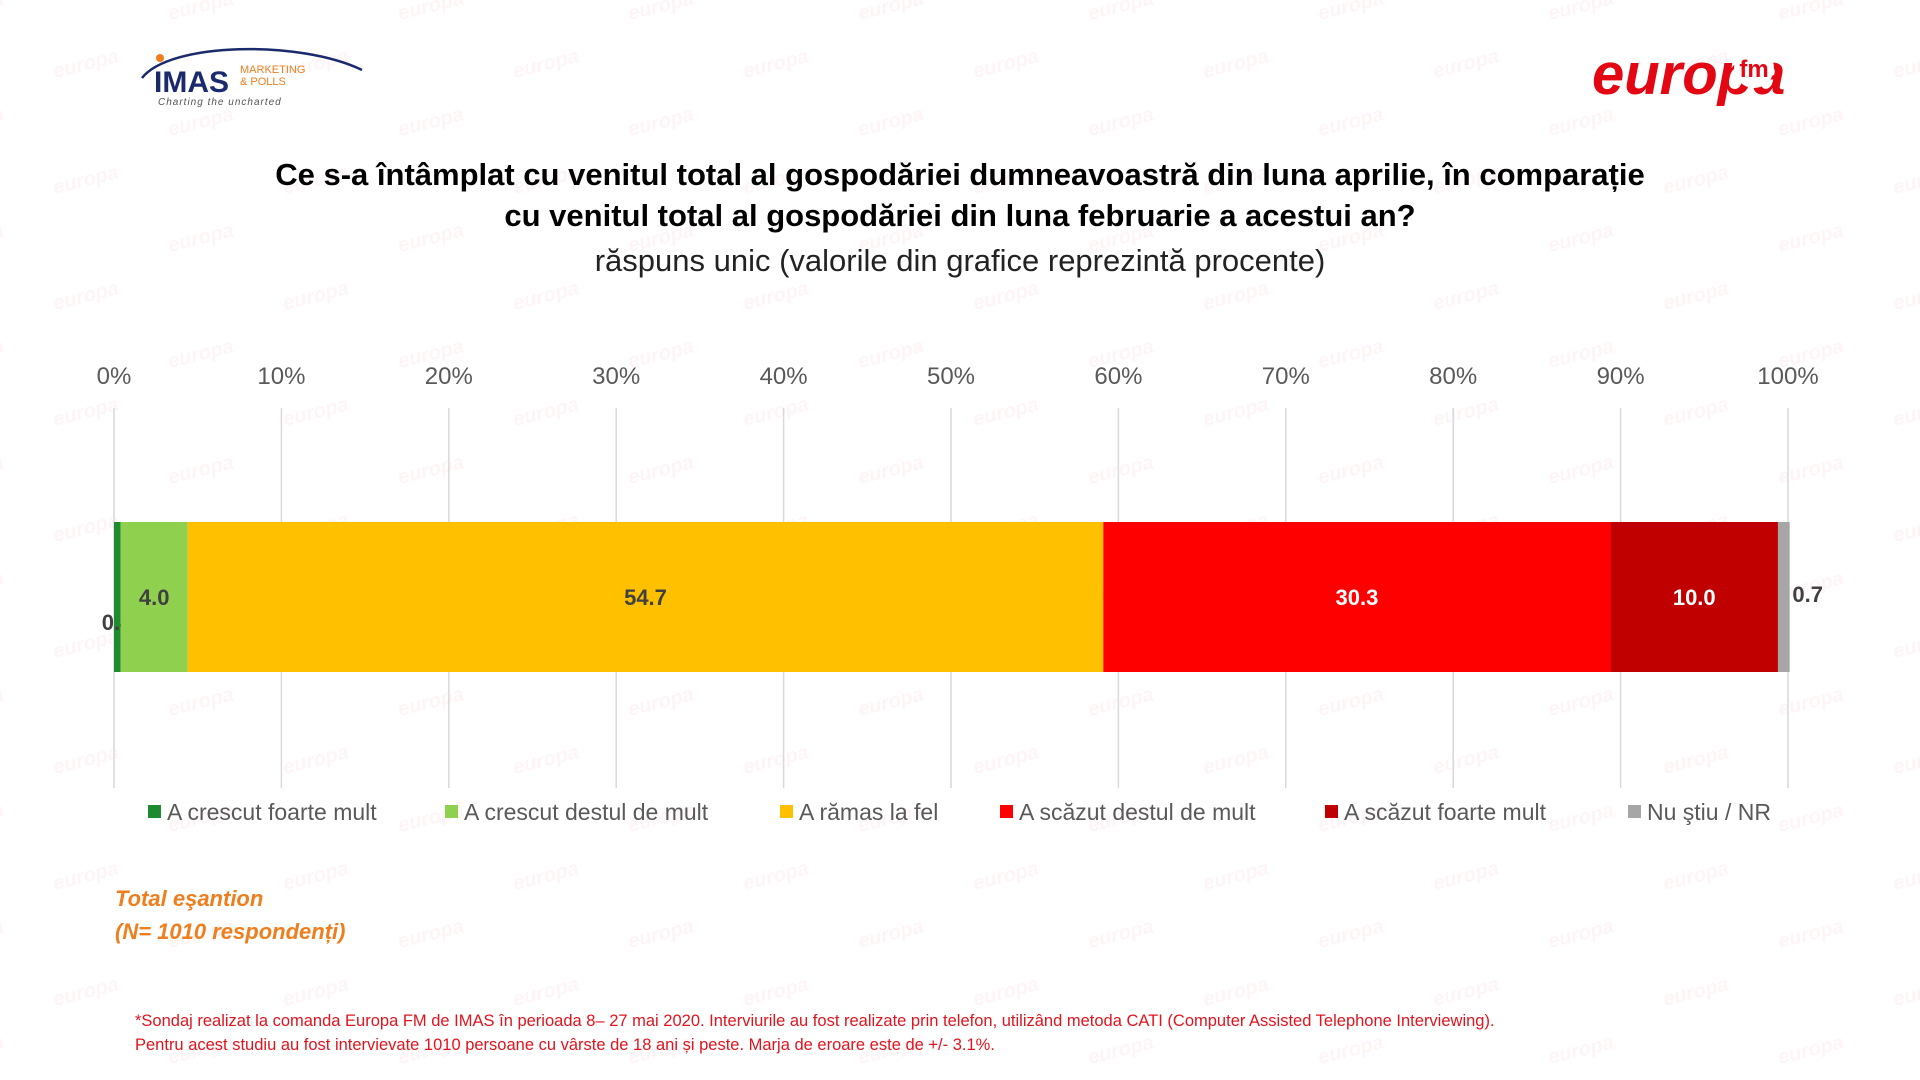 The image size is (1920, 1080). What do you see at coordinates (281, 376) in the screenshot?
I see `x-tick-label: 10%` at bounding box center [281, 376].